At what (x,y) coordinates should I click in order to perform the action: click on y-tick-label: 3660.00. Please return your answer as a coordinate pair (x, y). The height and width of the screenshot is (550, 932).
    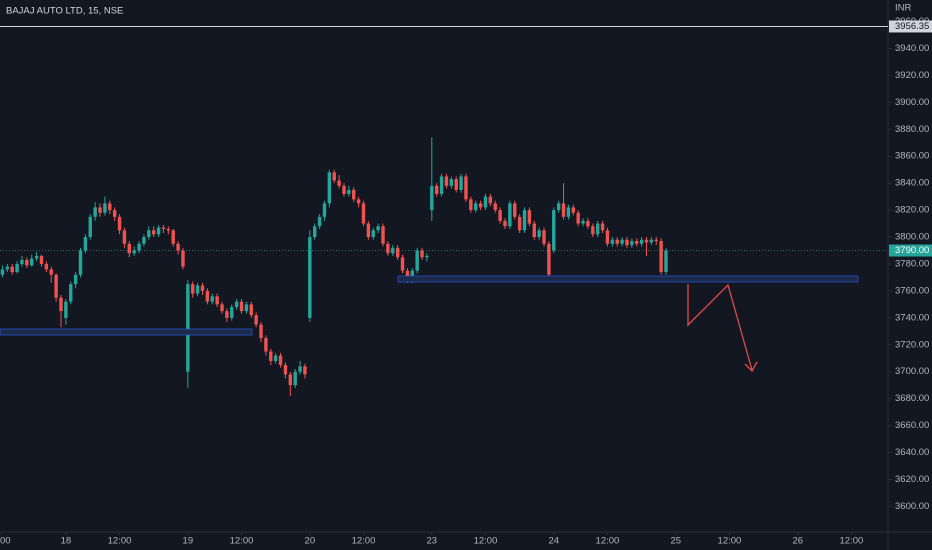
    Looking at the image, I should click on (912, 425).